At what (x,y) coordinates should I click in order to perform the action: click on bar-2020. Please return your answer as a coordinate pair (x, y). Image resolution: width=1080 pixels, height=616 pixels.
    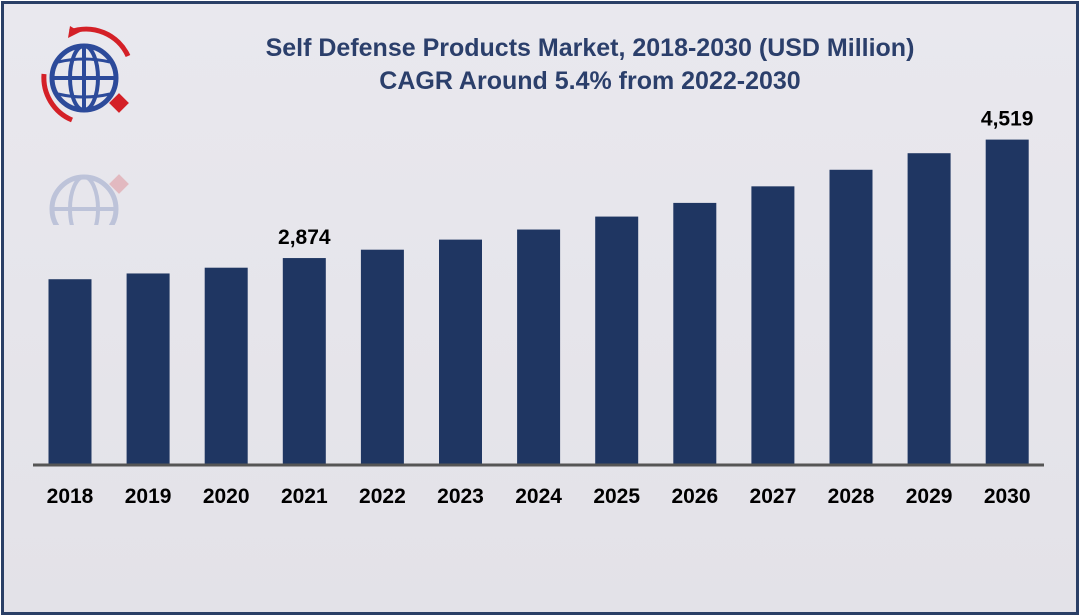
    Looking at the image, I should click on (226, 366).